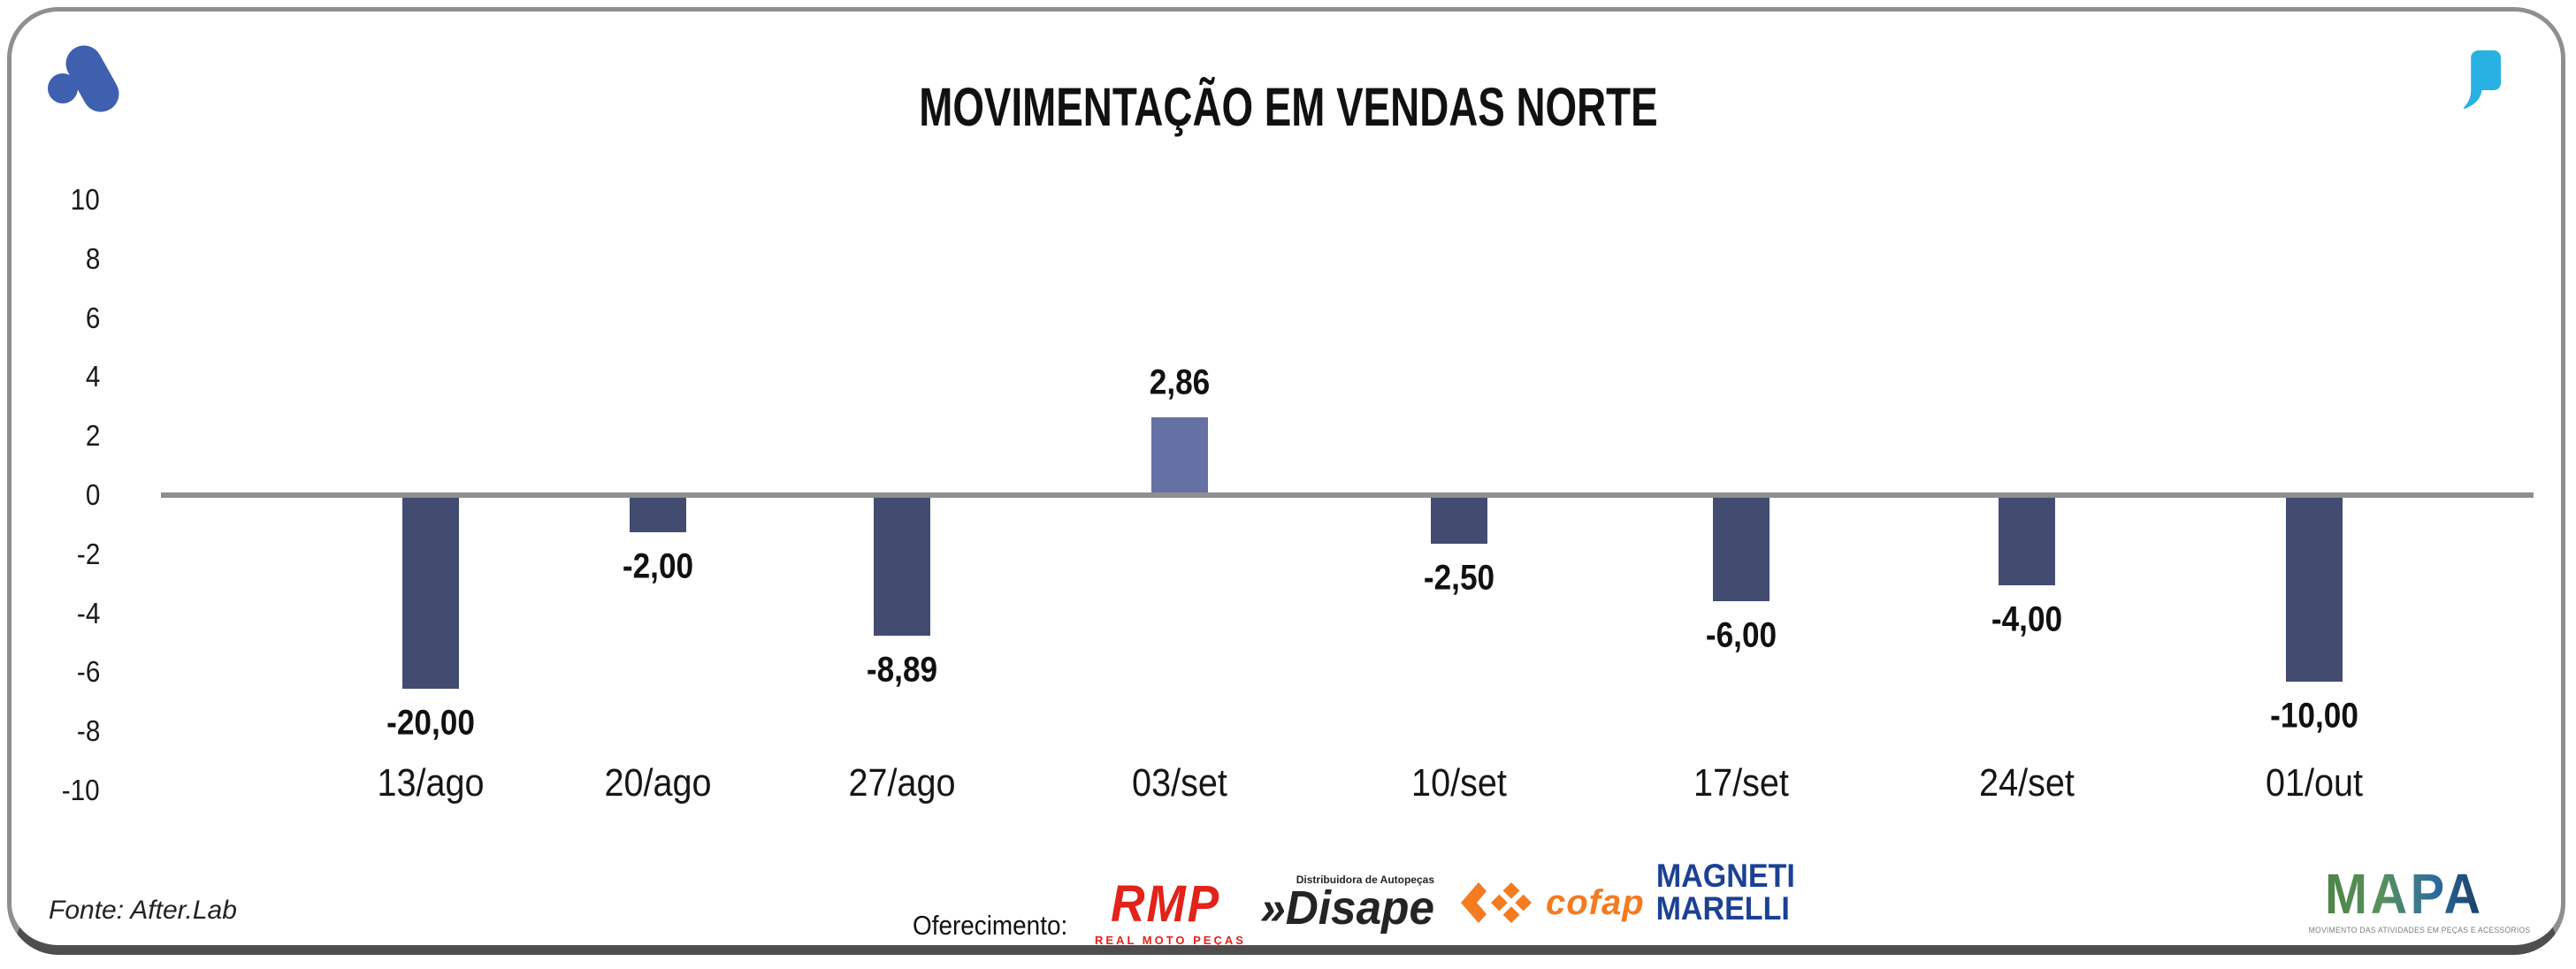  What do you see at coordinates (430, 592) in the screenshot?
I see `bar-13/ago` at bounding box center [430, 592].